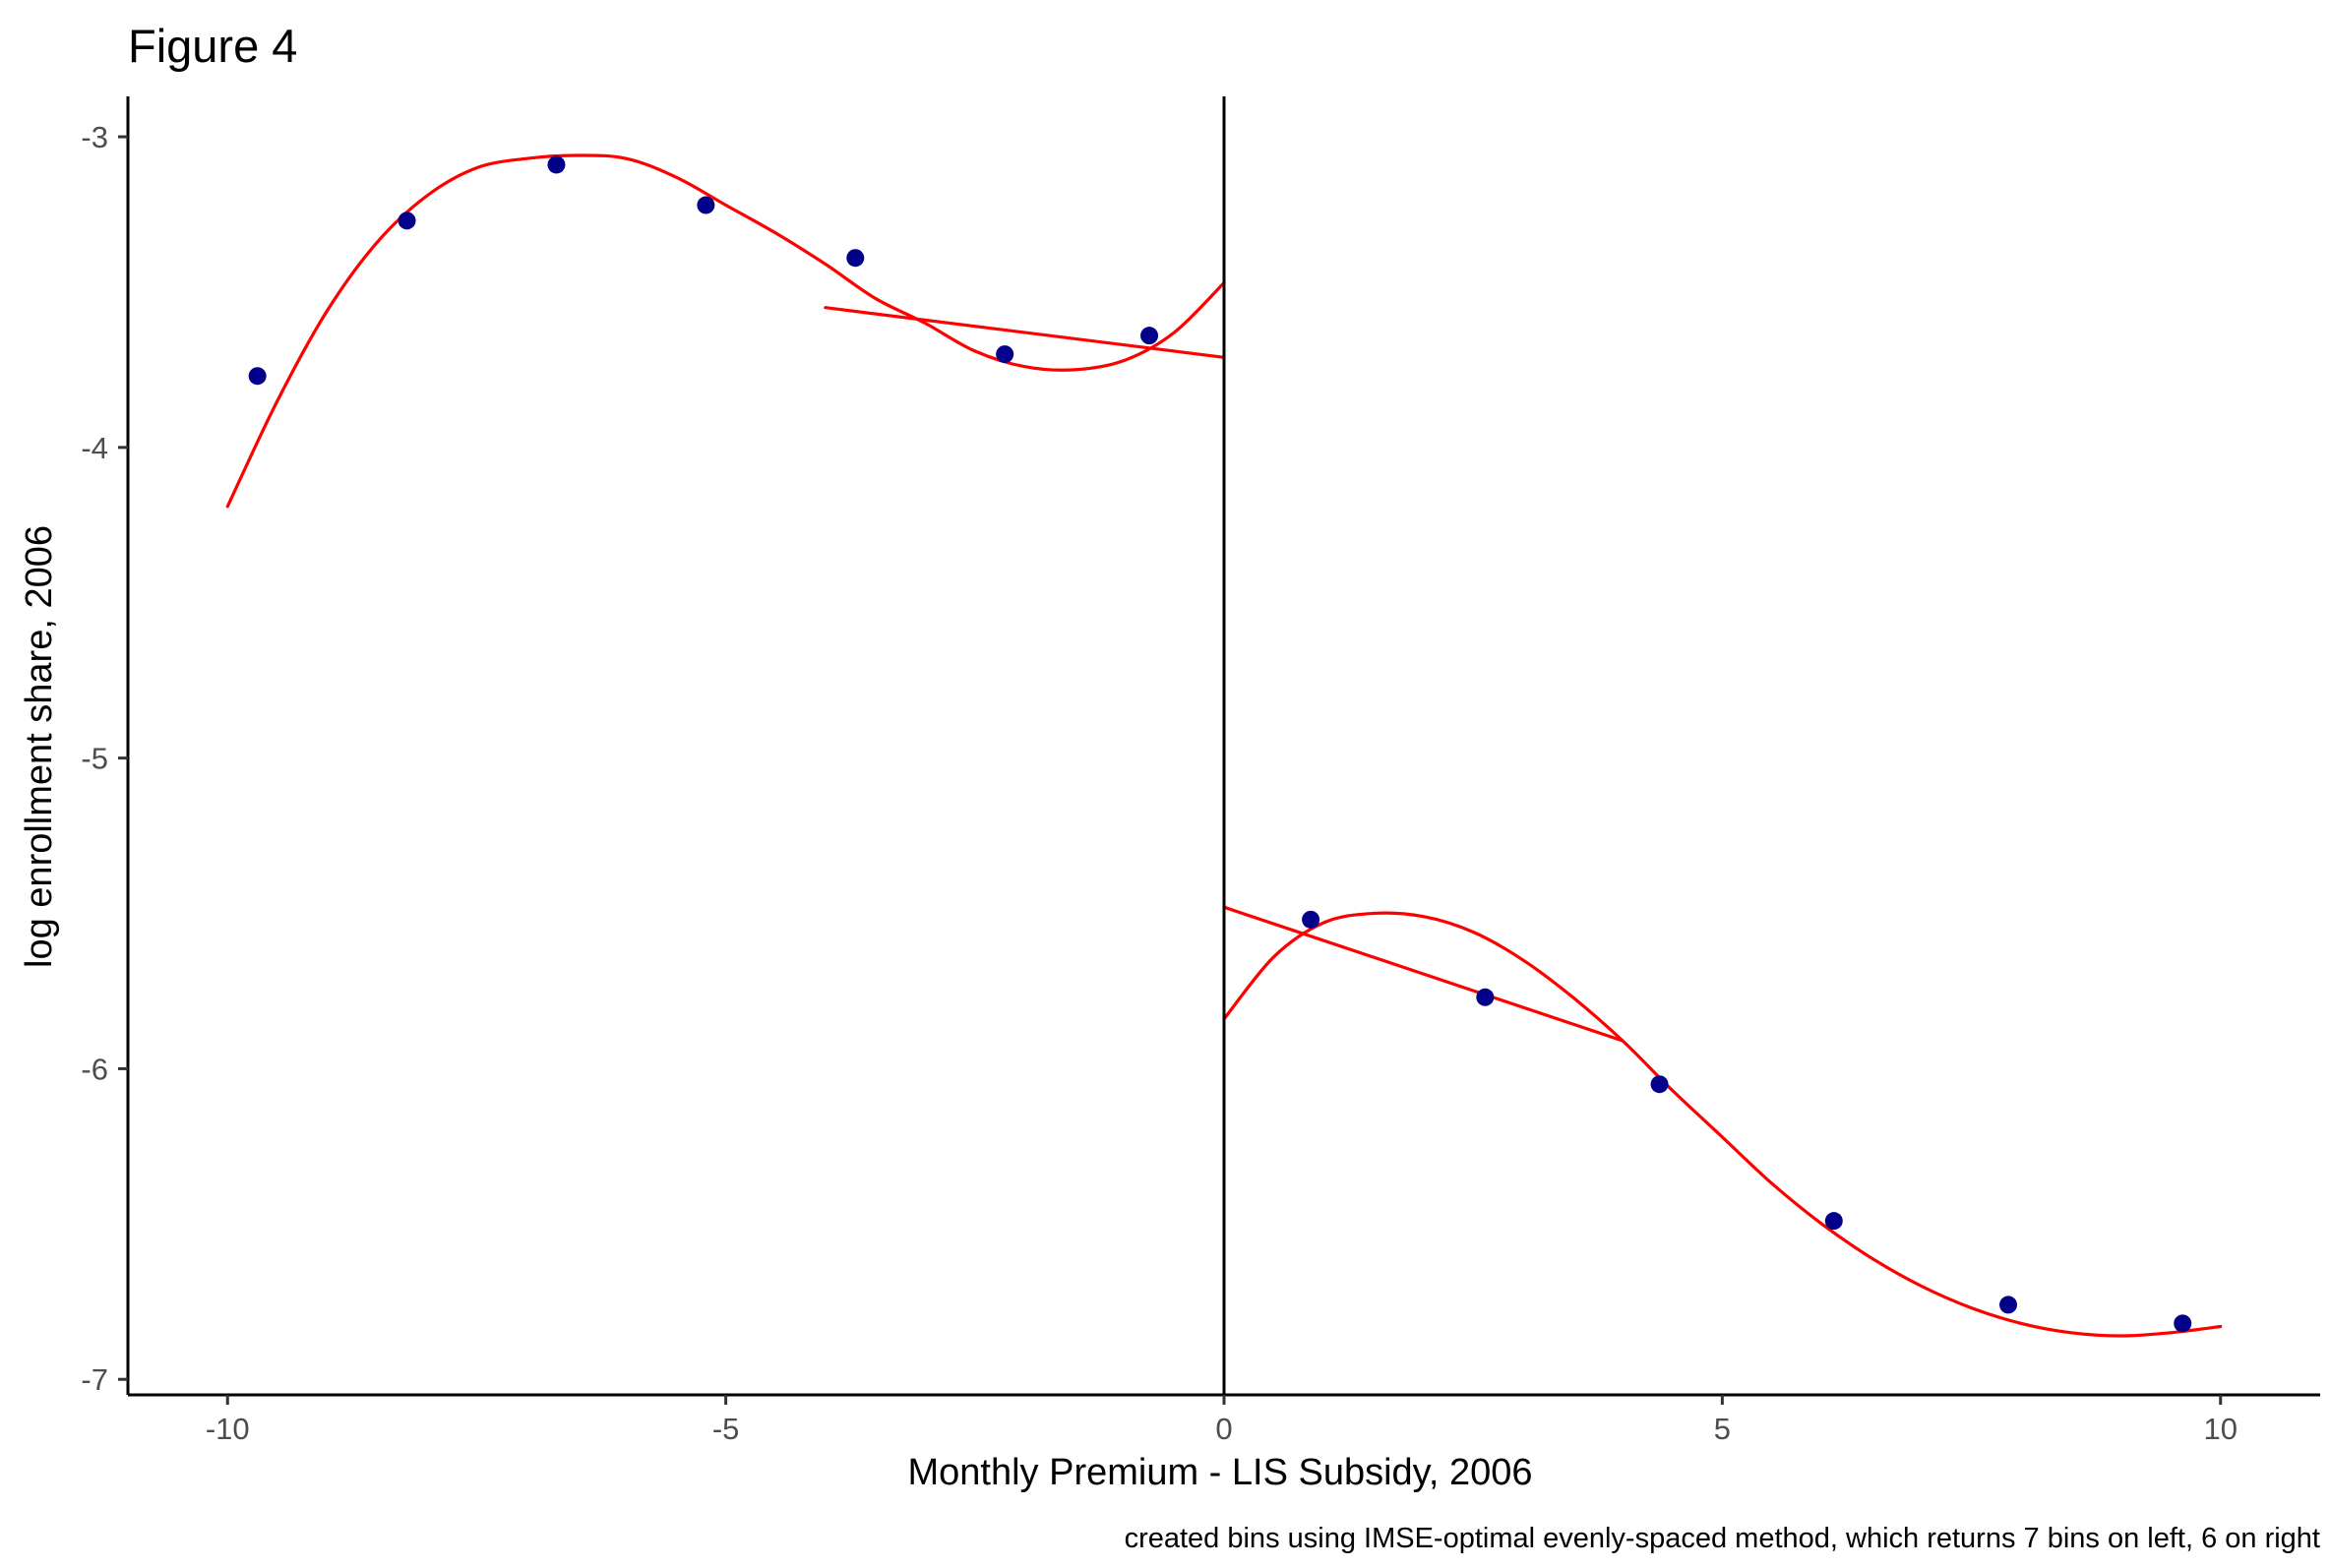 This screenshot has height=1568, width=2330. What do you see at coordinates (1025, 332) in the screenshot?
I see `left-linear-fit-line` at bounding box center [1025, 332].